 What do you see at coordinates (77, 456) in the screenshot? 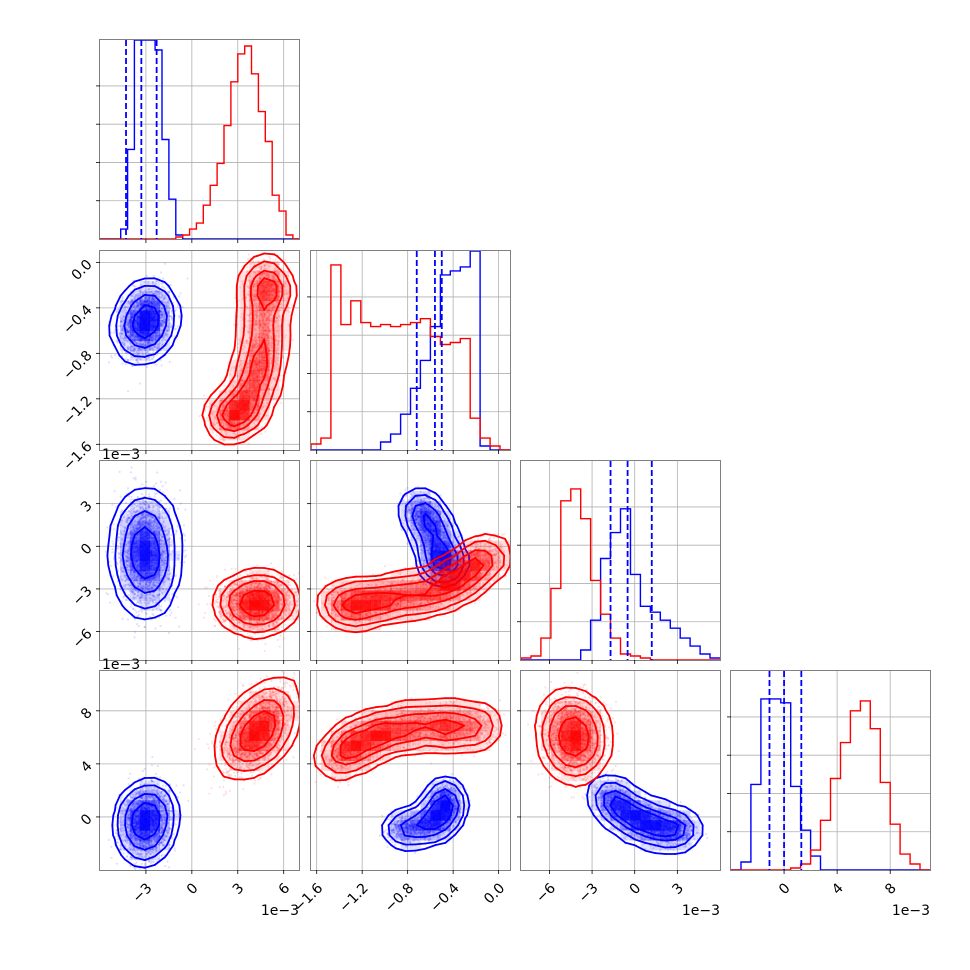
I see `y-tick-label: −1.6` at bounding box center [77, 456].